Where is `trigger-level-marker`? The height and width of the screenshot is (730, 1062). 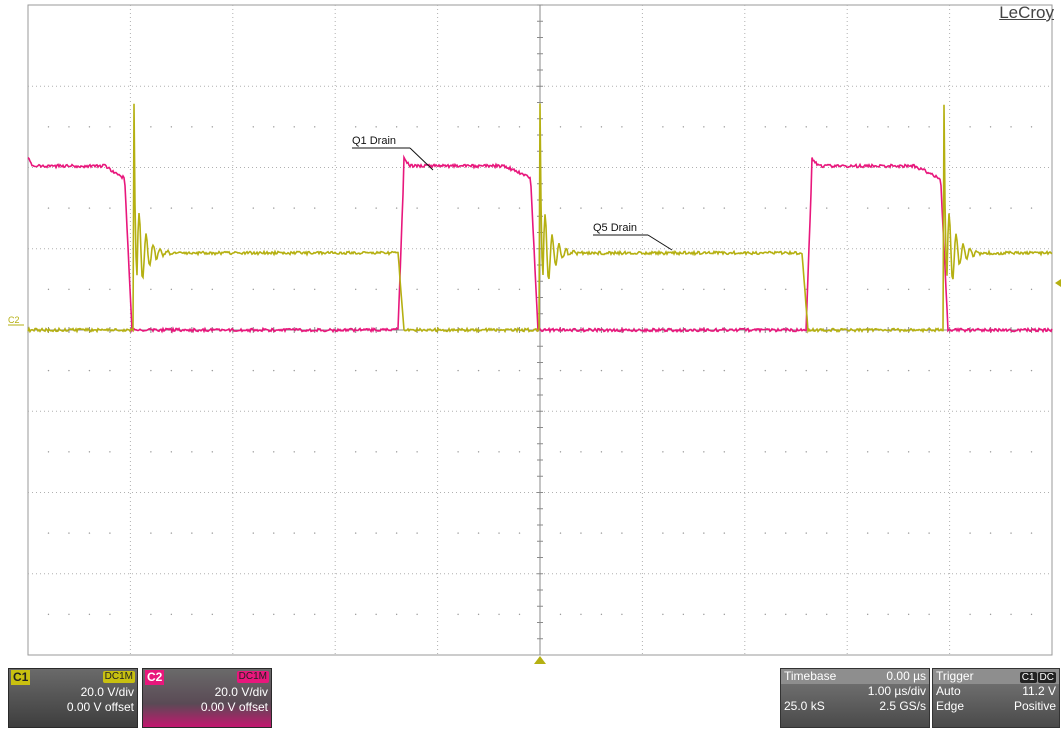 trigger-level-marker is located at coordinates (1058, 283).